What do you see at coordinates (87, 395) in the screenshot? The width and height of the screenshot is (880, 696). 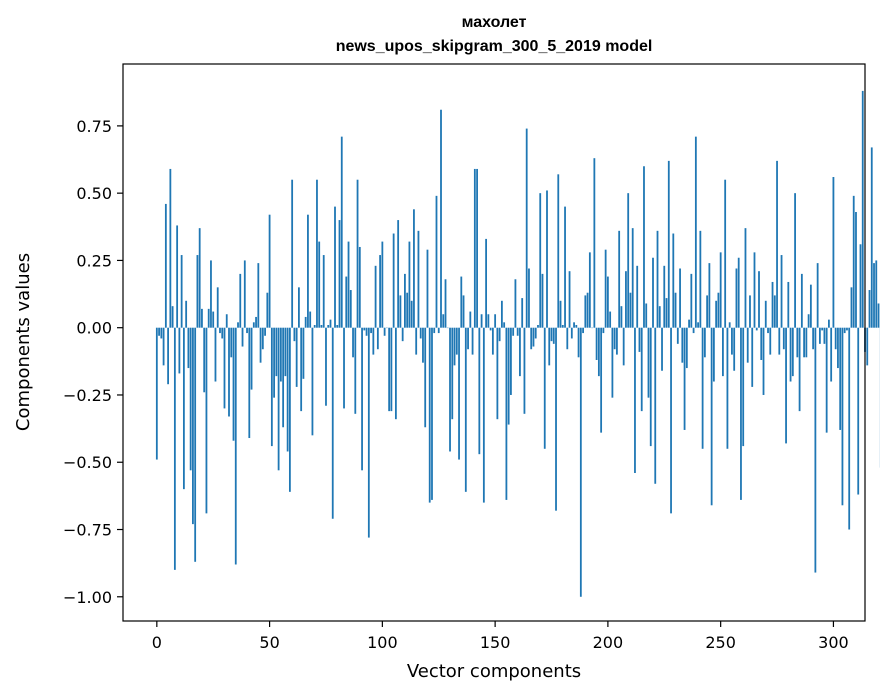 I see `y-tick-label: −0.25` at bounding box center [87, 395].